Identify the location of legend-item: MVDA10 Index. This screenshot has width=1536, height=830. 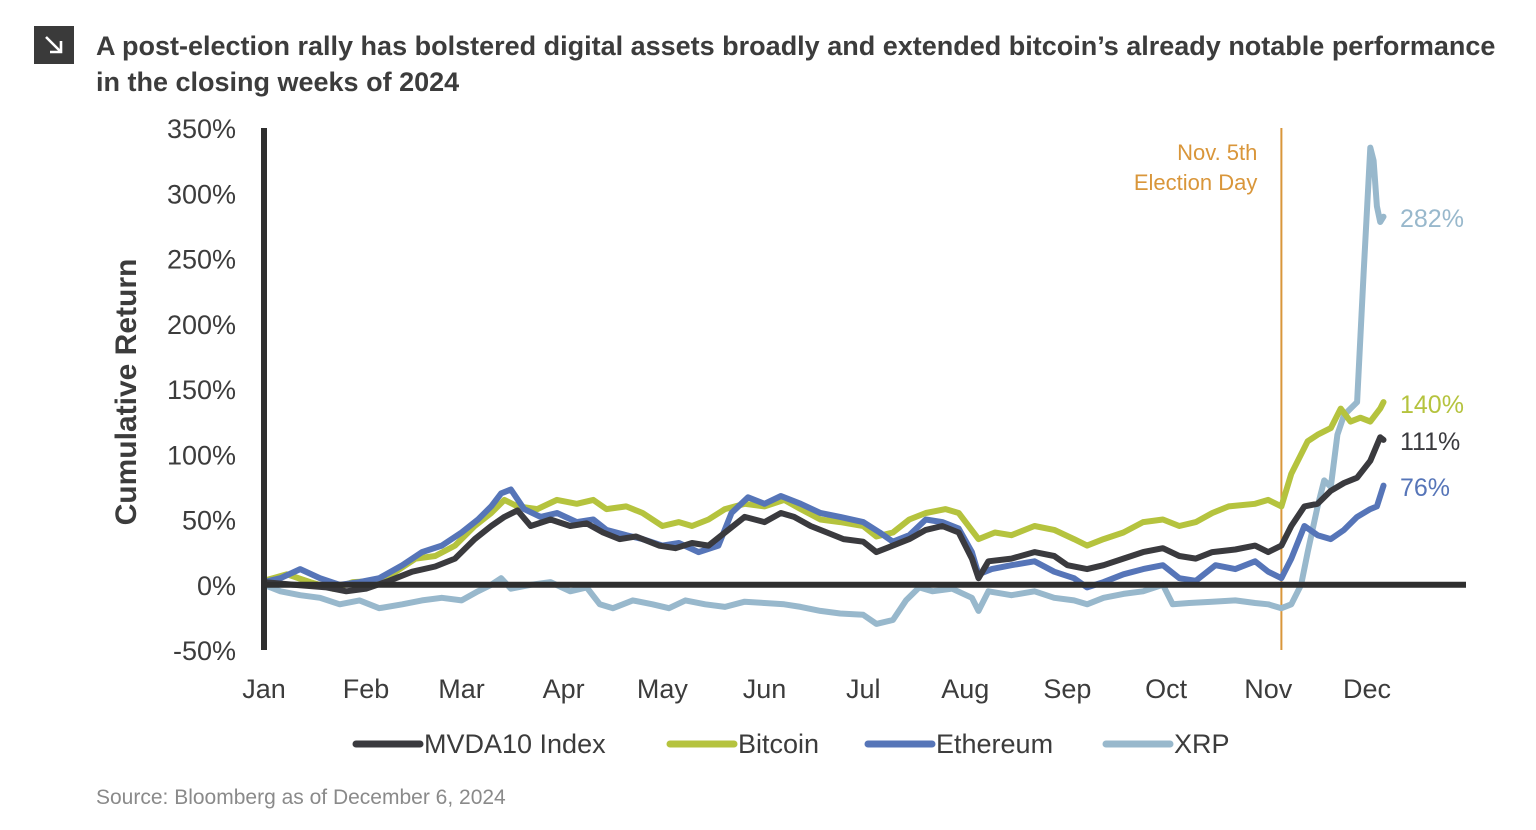
(479, 744).